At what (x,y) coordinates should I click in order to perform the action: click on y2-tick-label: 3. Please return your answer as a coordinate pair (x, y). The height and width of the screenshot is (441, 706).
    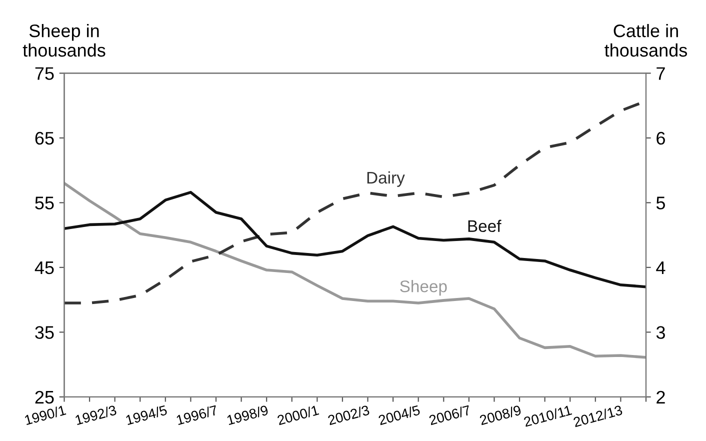
    Looking at the image, I should click on (660, 332).